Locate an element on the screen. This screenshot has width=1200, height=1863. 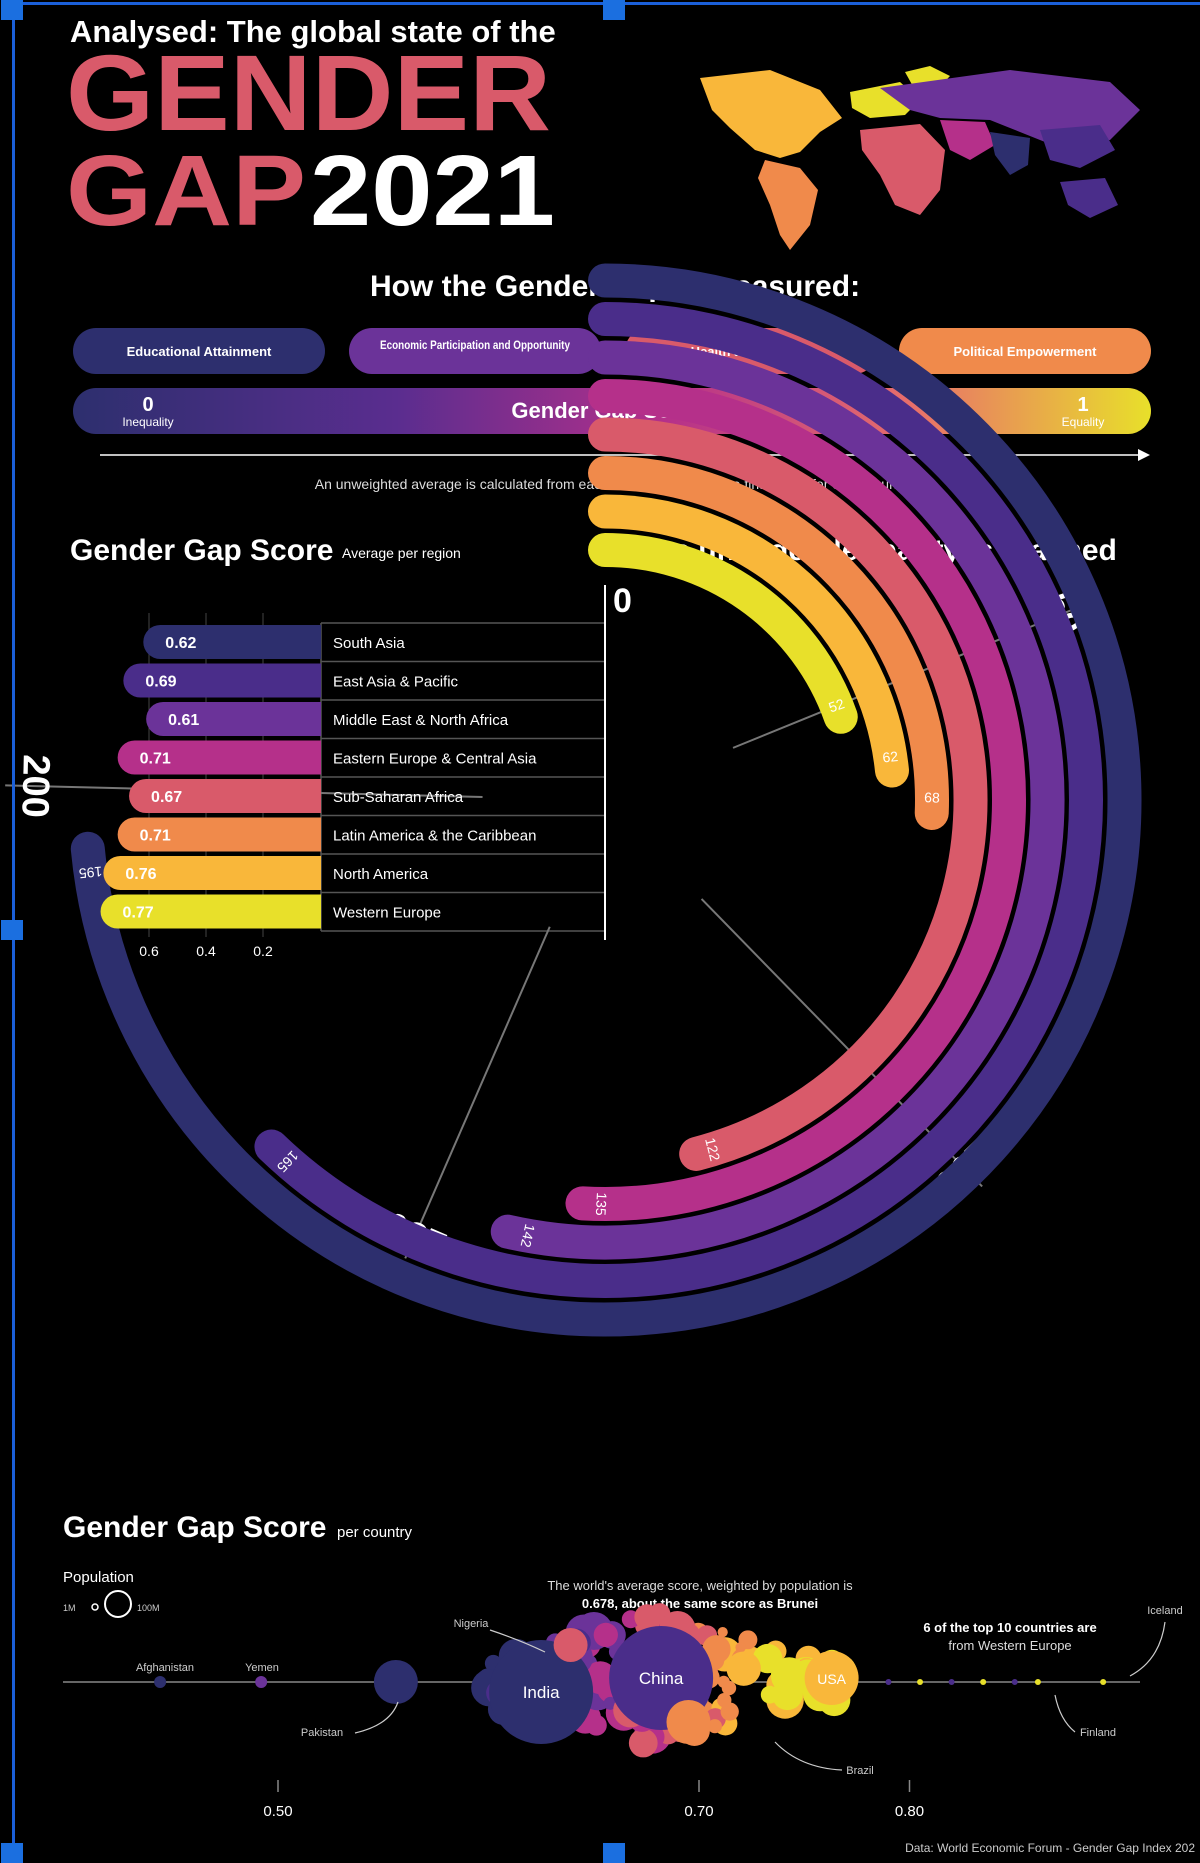
population-legend-small: 1M is located at coordinates (69, 1608).